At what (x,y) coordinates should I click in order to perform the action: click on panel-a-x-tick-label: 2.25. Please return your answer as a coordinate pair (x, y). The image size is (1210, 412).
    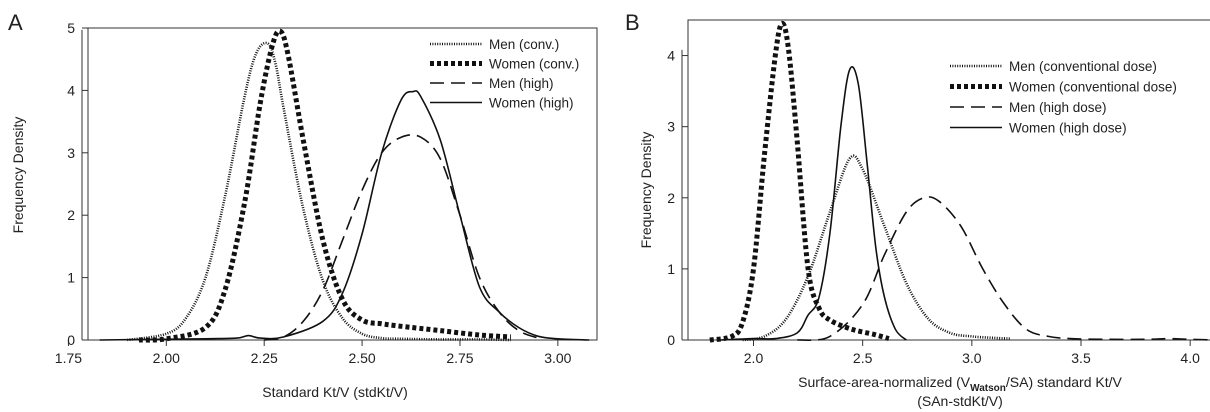
    Looking at the image, I should click on (264, 358).